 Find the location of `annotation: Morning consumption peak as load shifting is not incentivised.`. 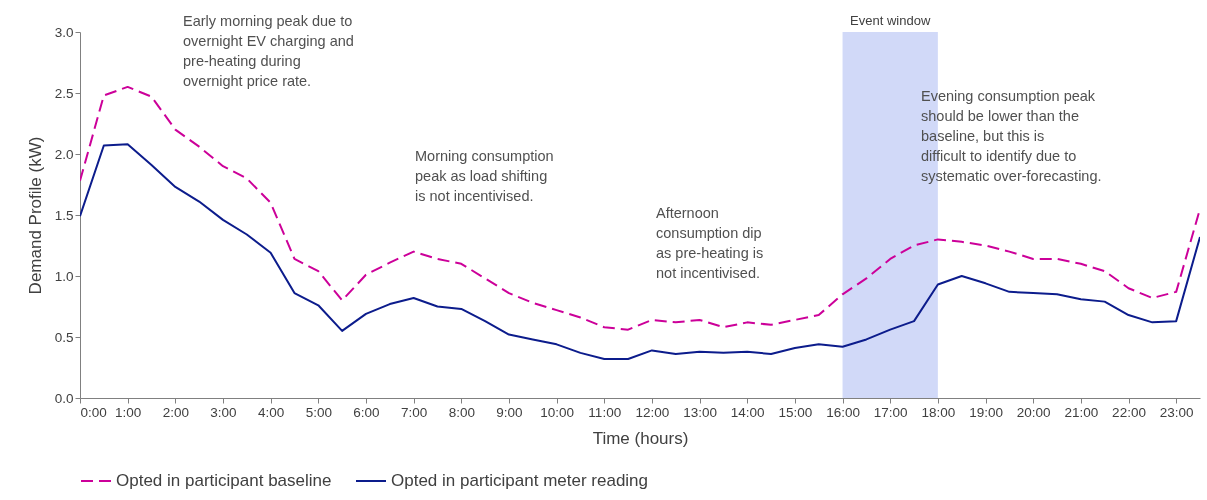

annotation: Morning consumption peak as load shifting is not incentivised. is located at coordinates (484, 176).